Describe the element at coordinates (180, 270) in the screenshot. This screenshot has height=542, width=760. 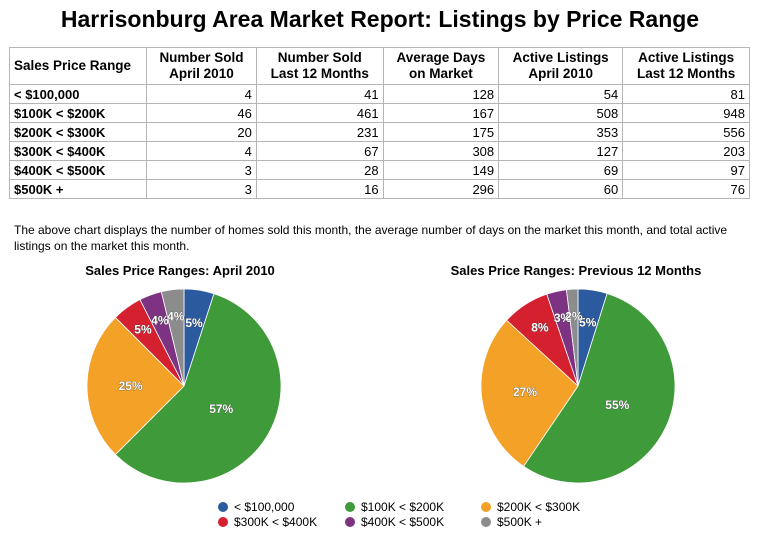
I see `pie-chart-title: Sales Price Ranges: April 2010` at that location.